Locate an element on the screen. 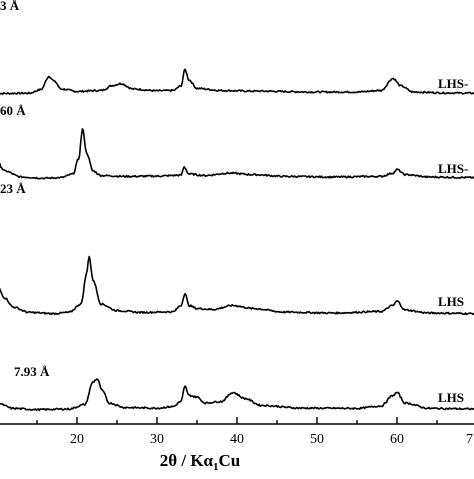 Image resolution: width=474 pixels, height=479 pixels. x-tick-label: 50 is located at coordinates (317, 439).